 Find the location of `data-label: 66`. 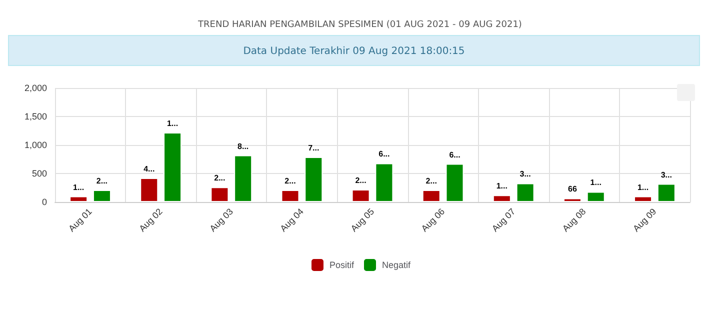

data-label: 66 is located at coordinates (573, 189).